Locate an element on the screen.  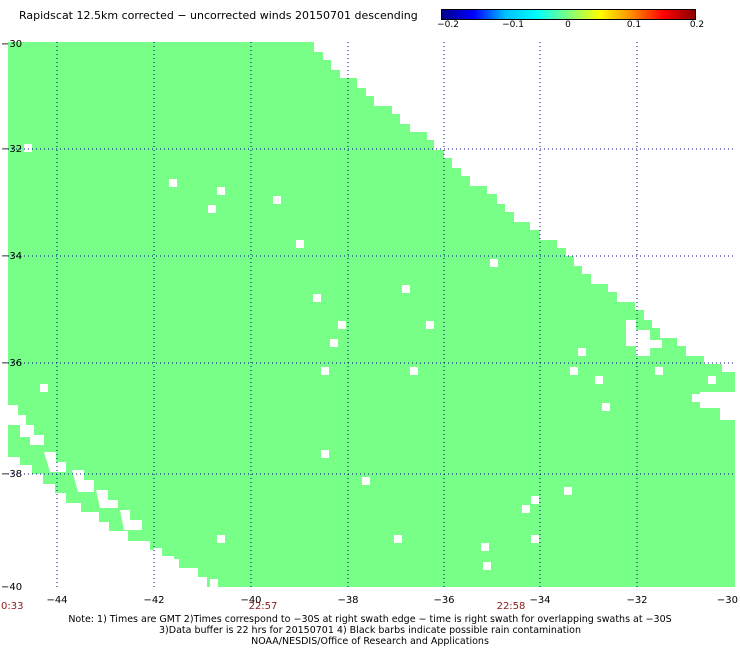
lon-label: −32 is located at coordinates (636, 600).